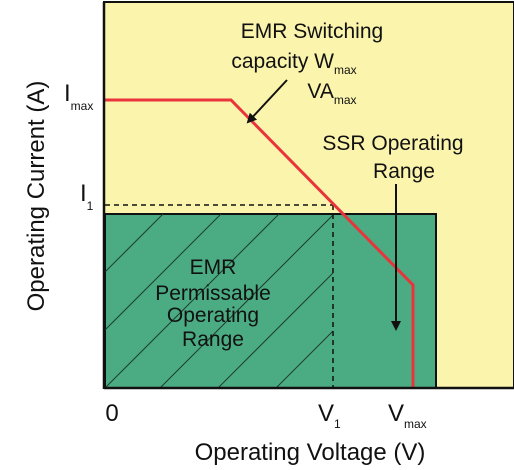  What do you see at coordinates (213, 293) in the screenshot?
I see `emr-region-label-line2: Permissable` at bounding box center [213, 293].